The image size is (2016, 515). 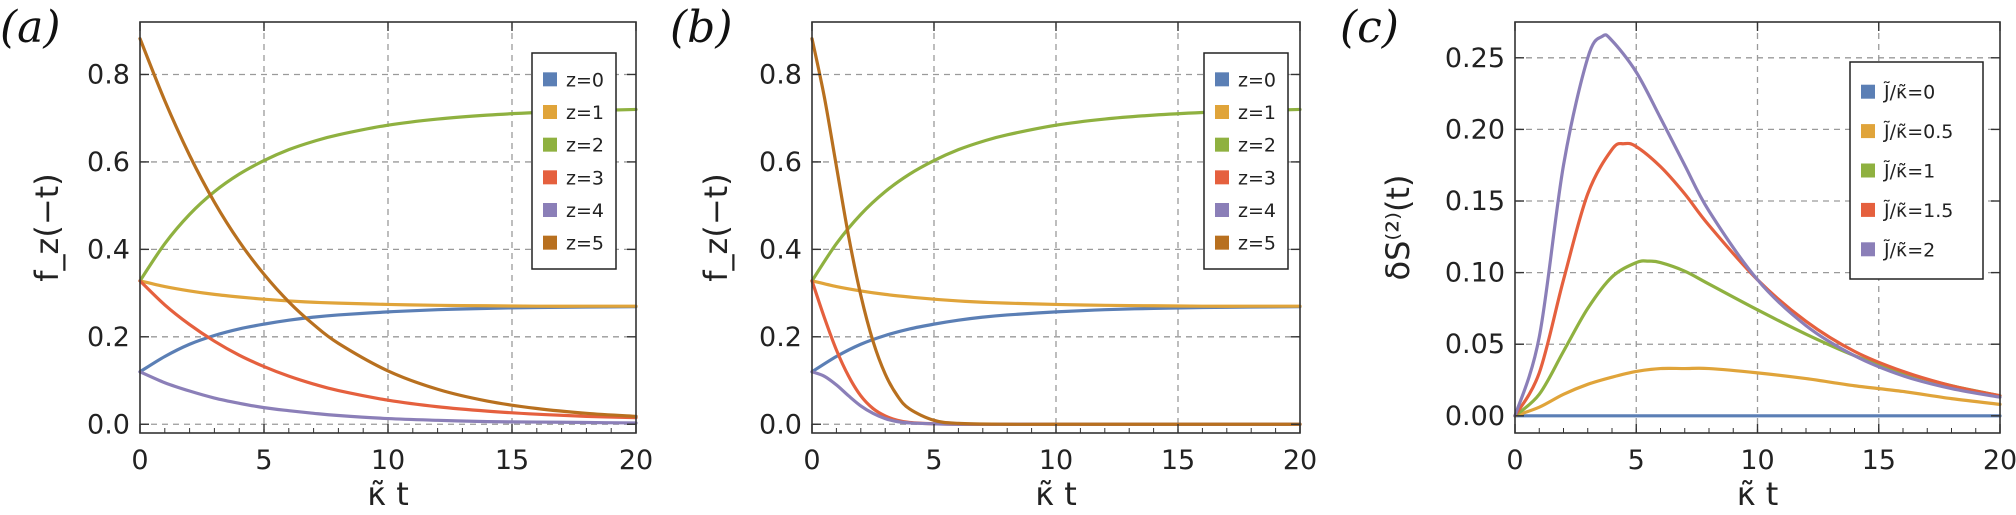 I want to click on y-tick-label: 0.20, so click(x=1475, y=129).